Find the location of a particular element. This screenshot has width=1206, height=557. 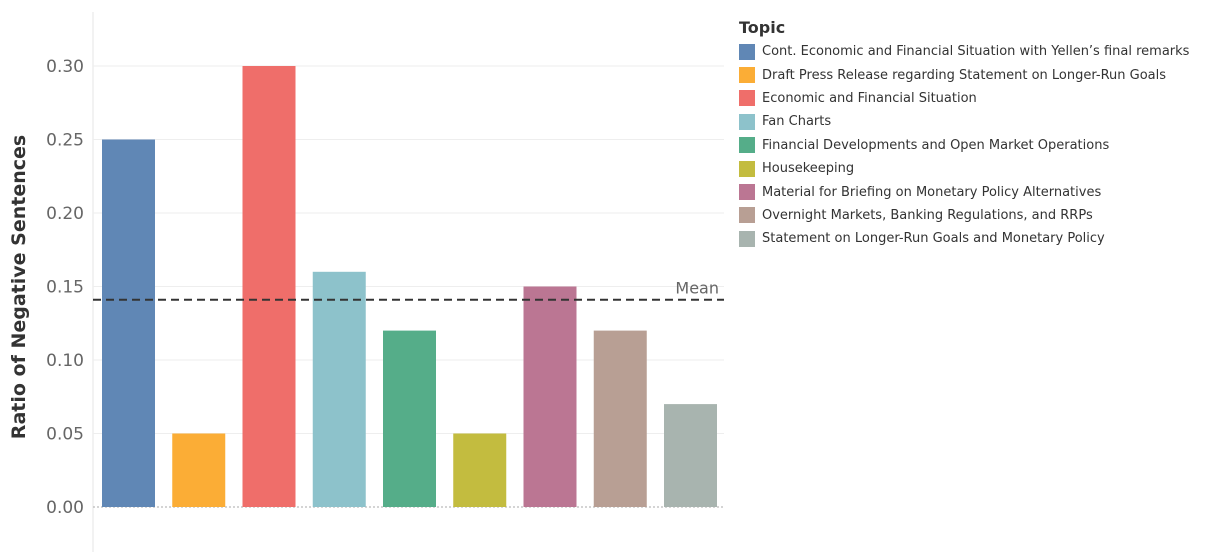

legend-label: Fan Charts is located at coordinates (797, 122).